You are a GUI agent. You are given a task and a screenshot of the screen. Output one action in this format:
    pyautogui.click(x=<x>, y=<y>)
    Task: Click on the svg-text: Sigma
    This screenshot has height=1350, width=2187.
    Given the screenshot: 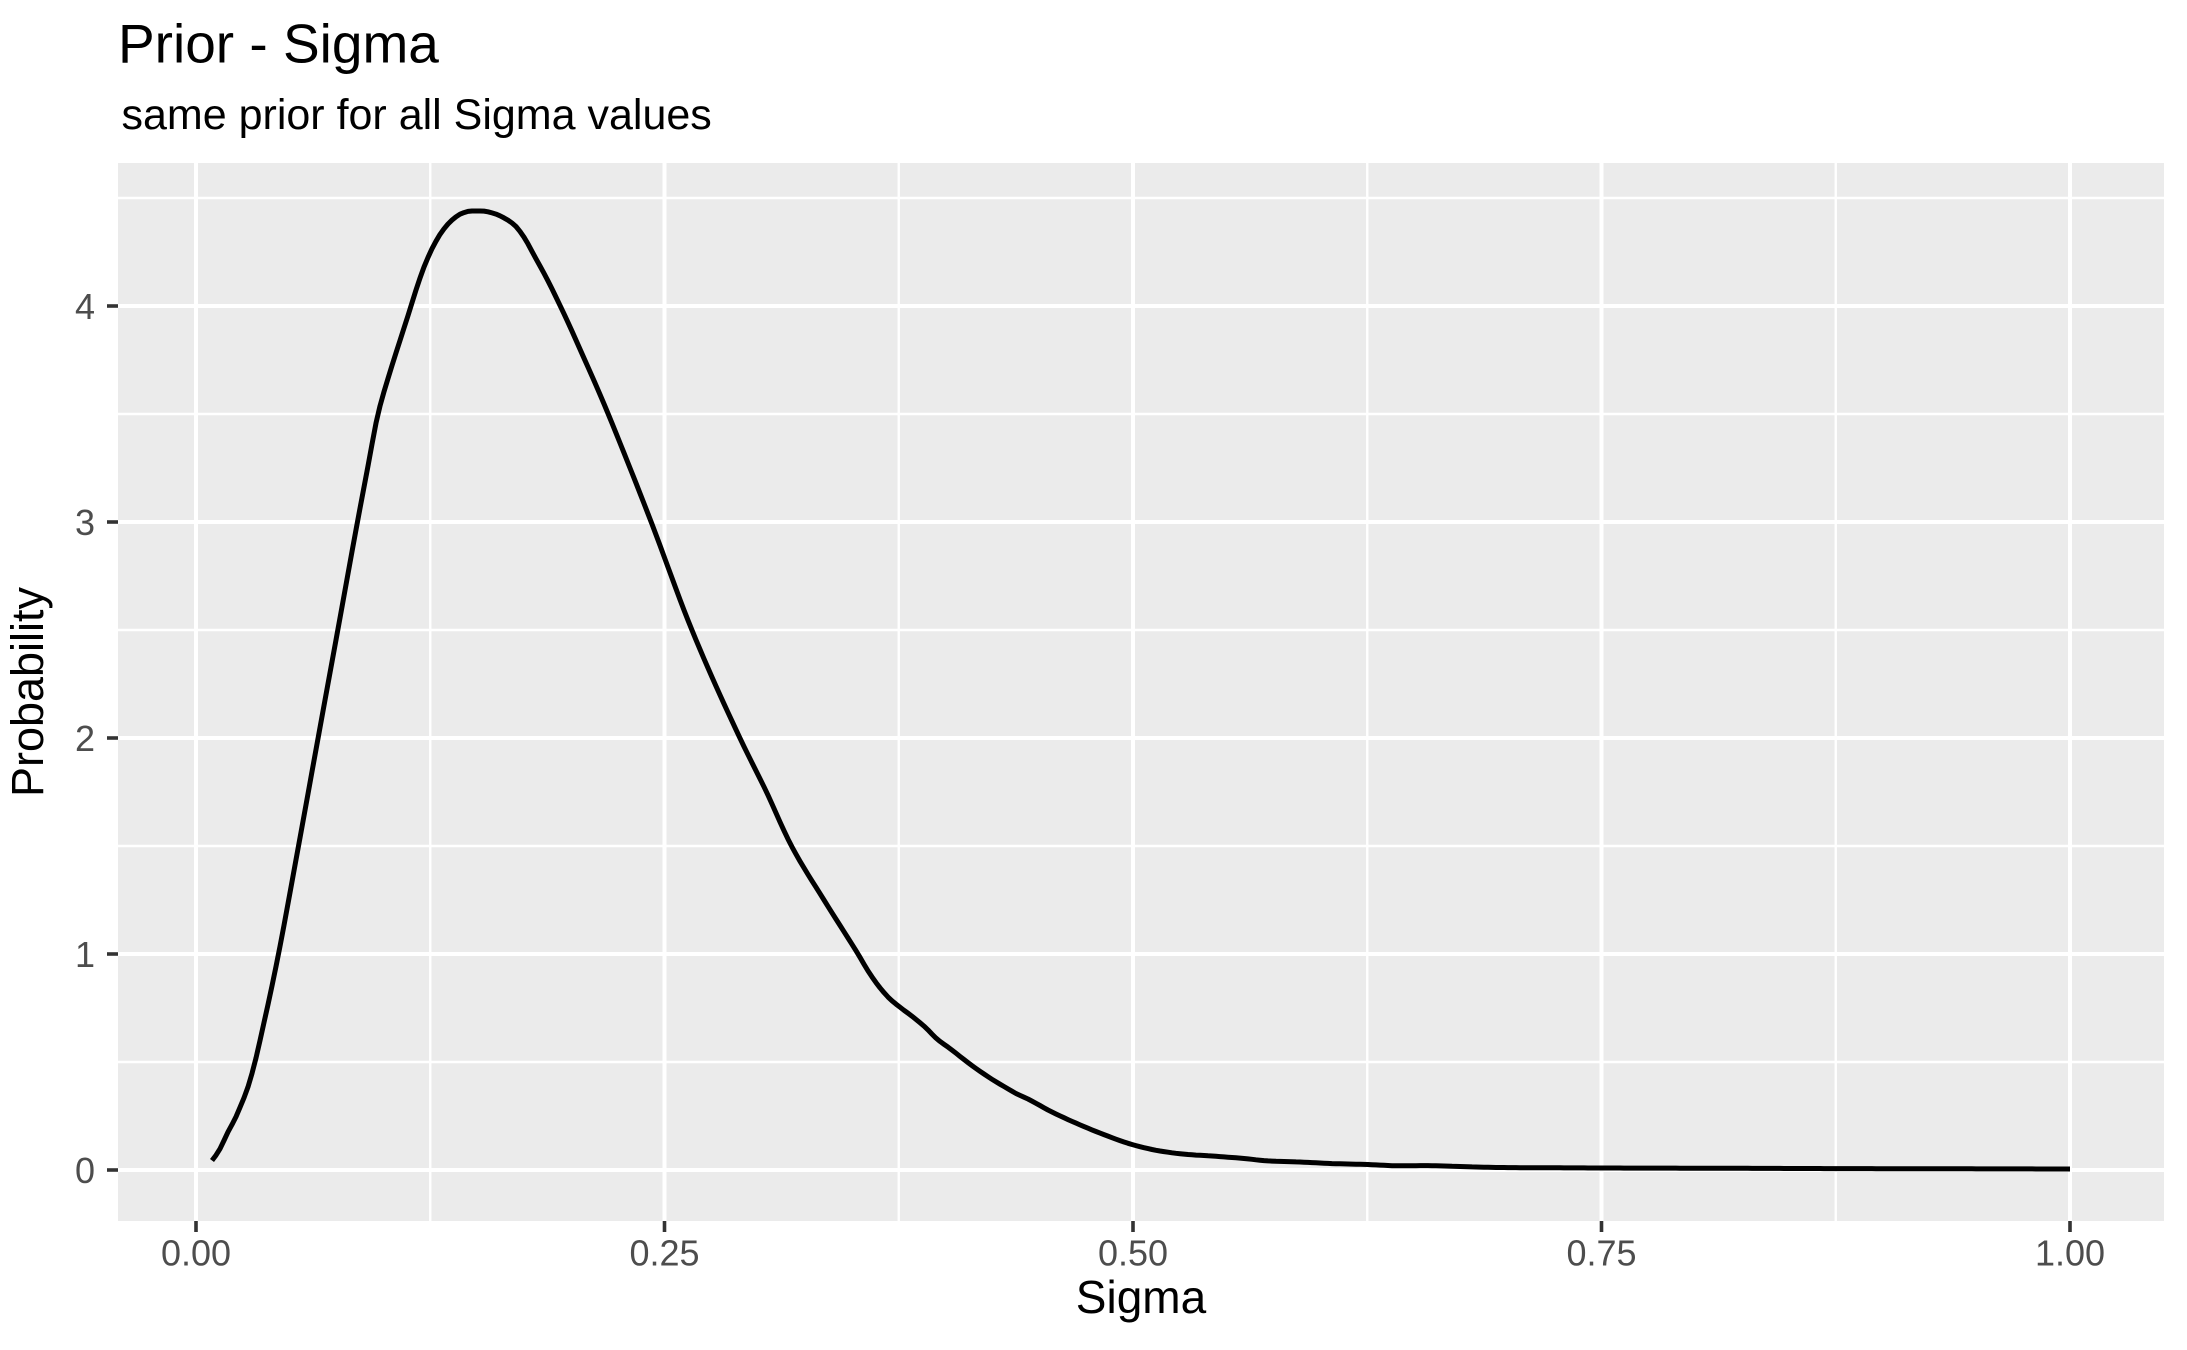 What is the action you would take?
    pyautogui.click(x=1141, y=1297)
    